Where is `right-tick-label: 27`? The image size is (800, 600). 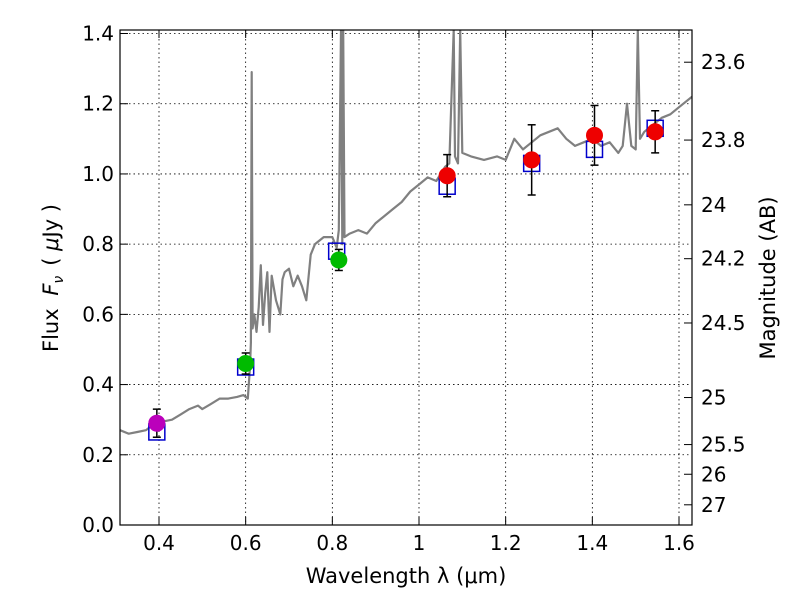 right-tick-label: 27 is located at coordinates (713, 505).